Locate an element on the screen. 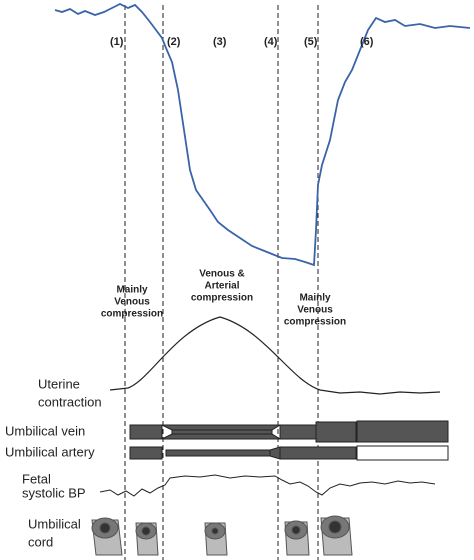 Image resolution: width=474 pixels, height=560 pixels. row-label: Umbilical vein is located at coordinates (45, 430).